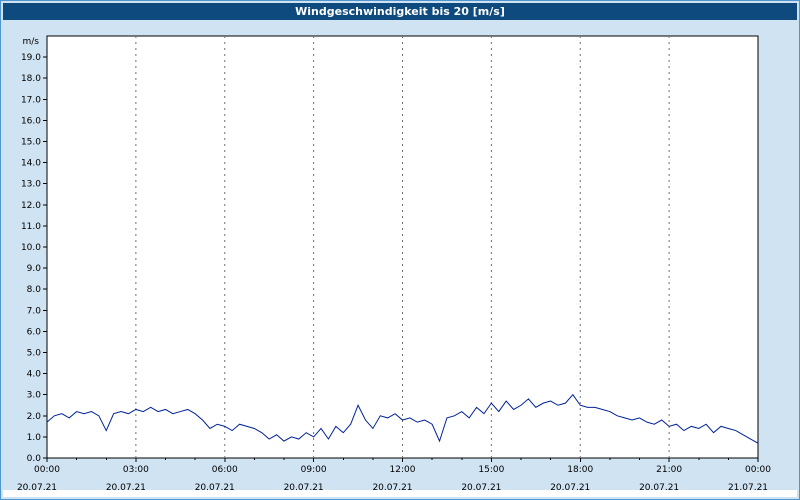  I want to click on svg-text: m/s, so click(31, 42).